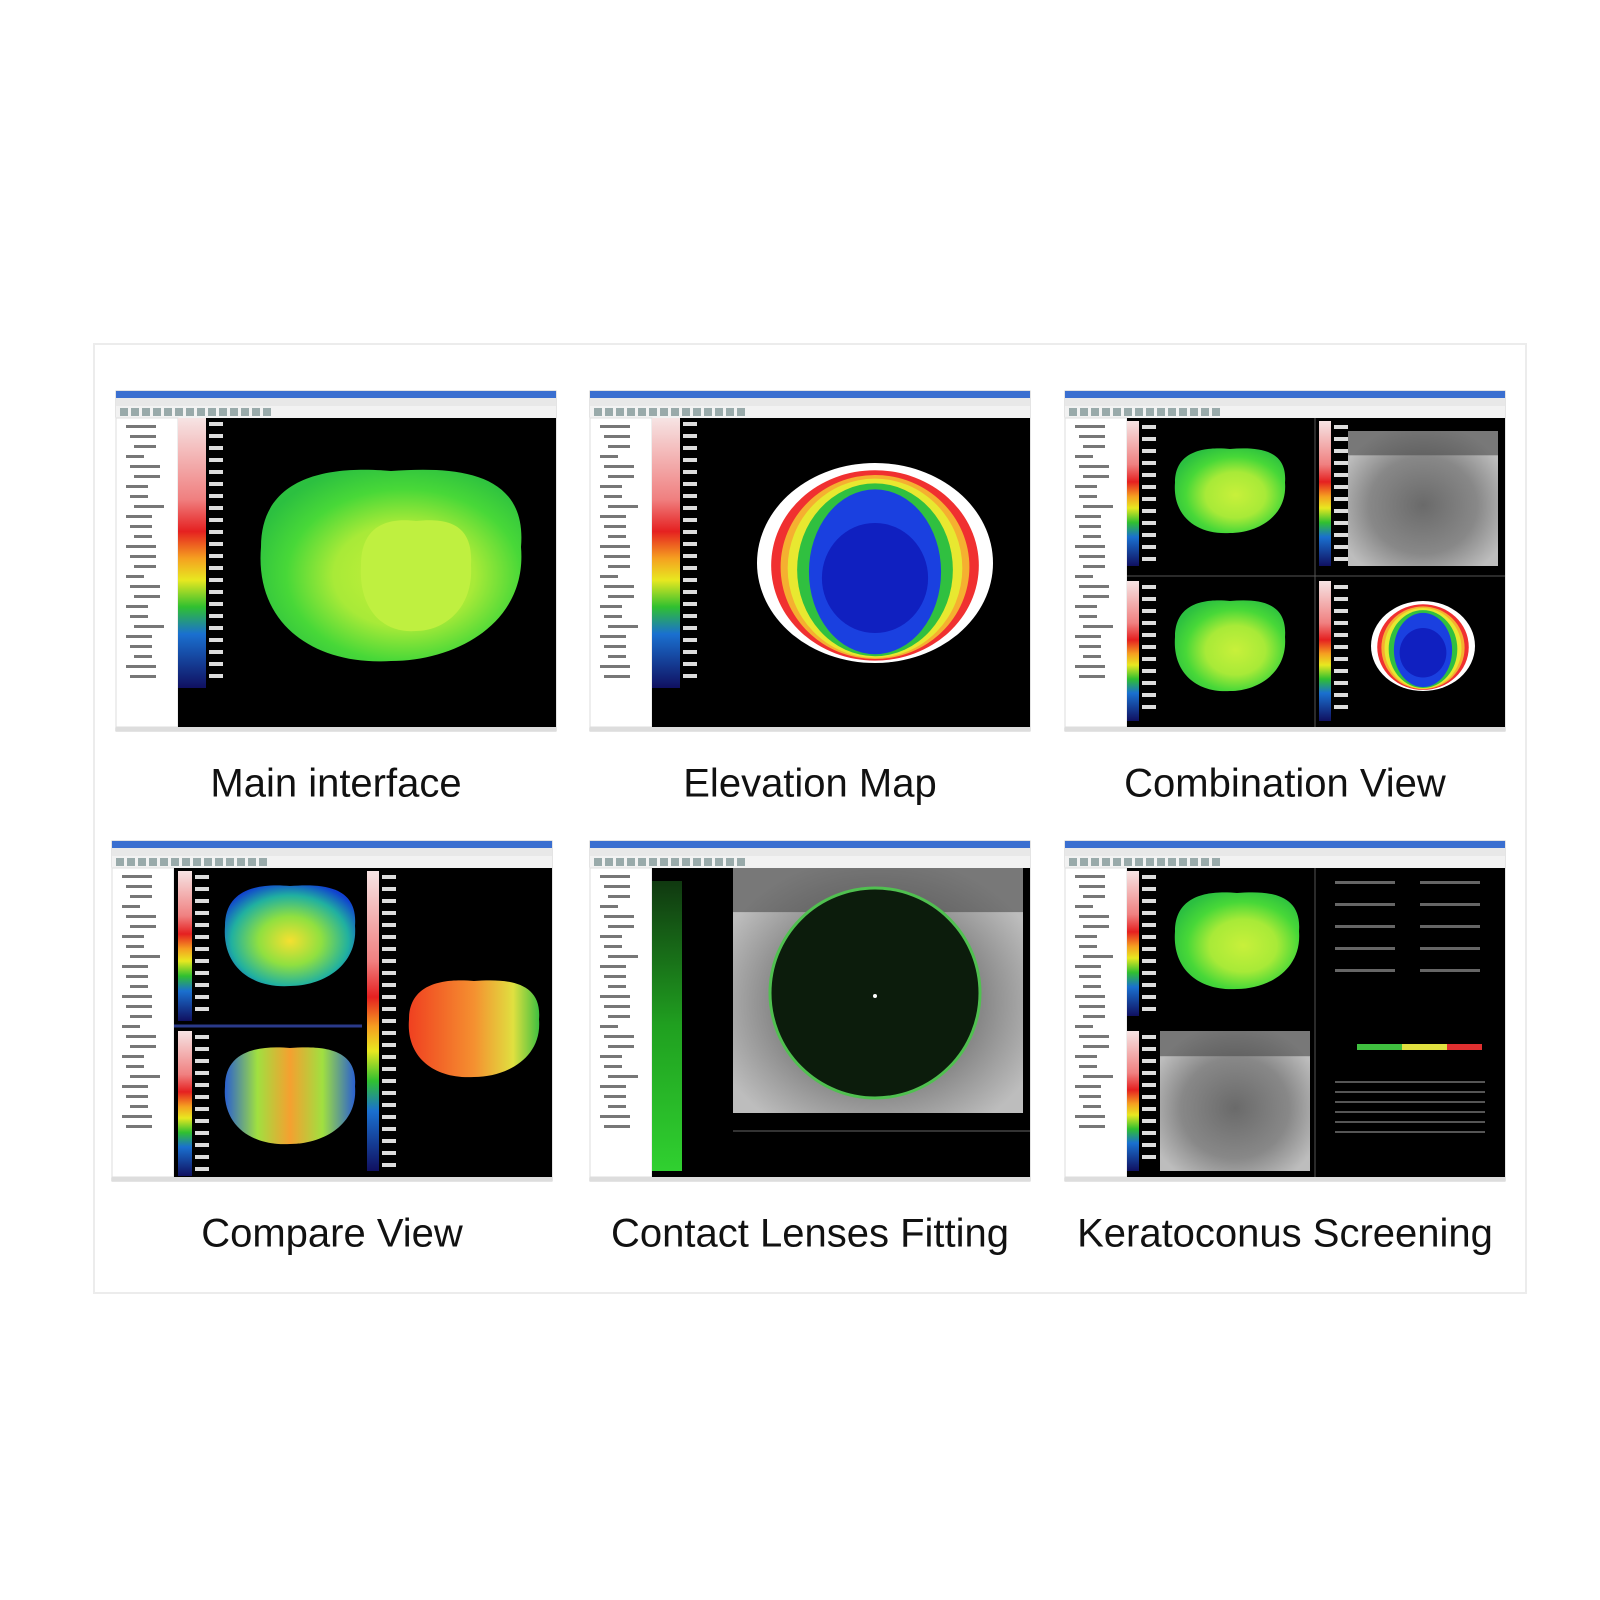 The height and width of the screenshot is (1600, 1600). I want to click on color-scale, so click(1133, 651).